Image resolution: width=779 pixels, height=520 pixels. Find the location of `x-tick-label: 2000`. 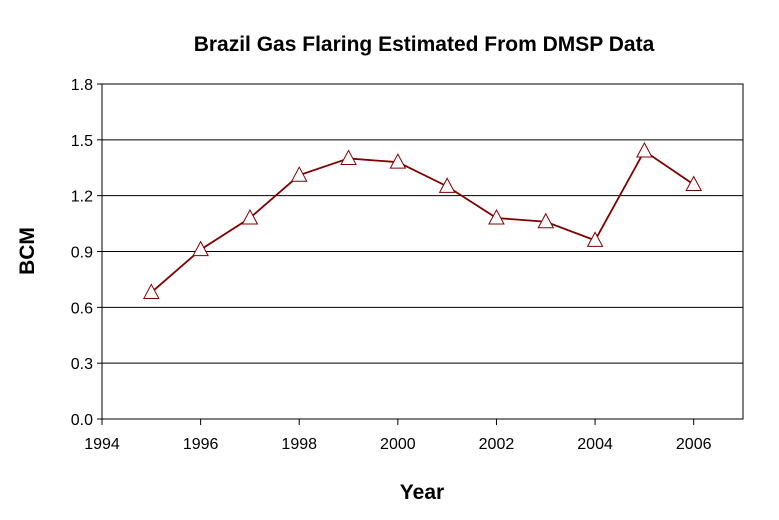

x-tick-label: 2000 is located at coordinates (398, 444).